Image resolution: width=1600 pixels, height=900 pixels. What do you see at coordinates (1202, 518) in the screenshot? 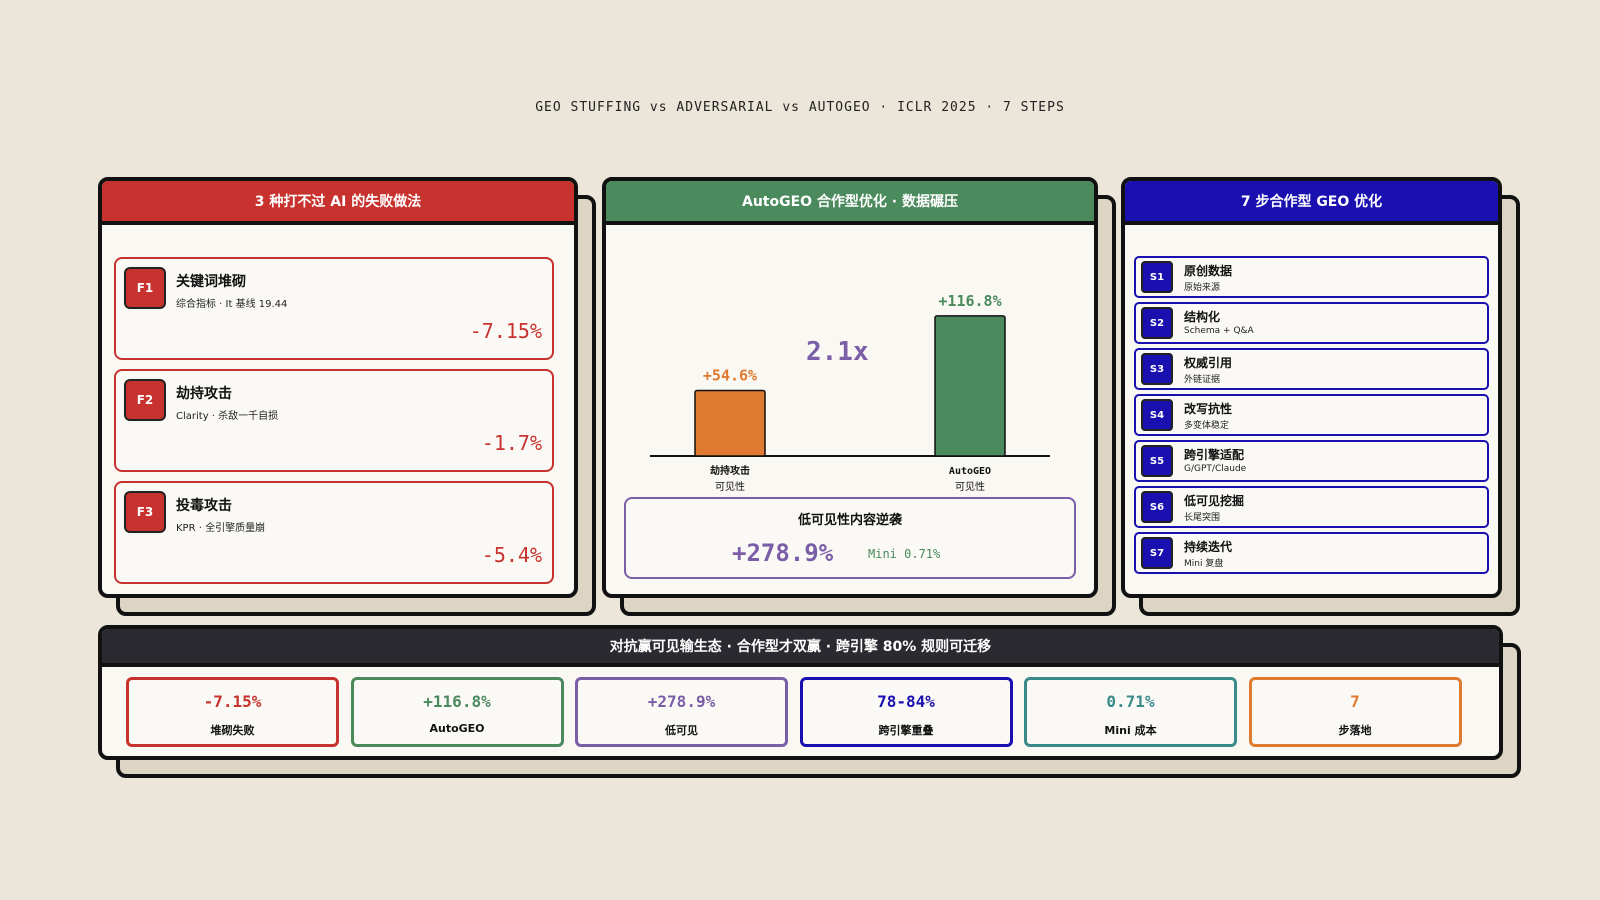
I see `step-desc: 长尾突围` at bounding box center [1202, 518].